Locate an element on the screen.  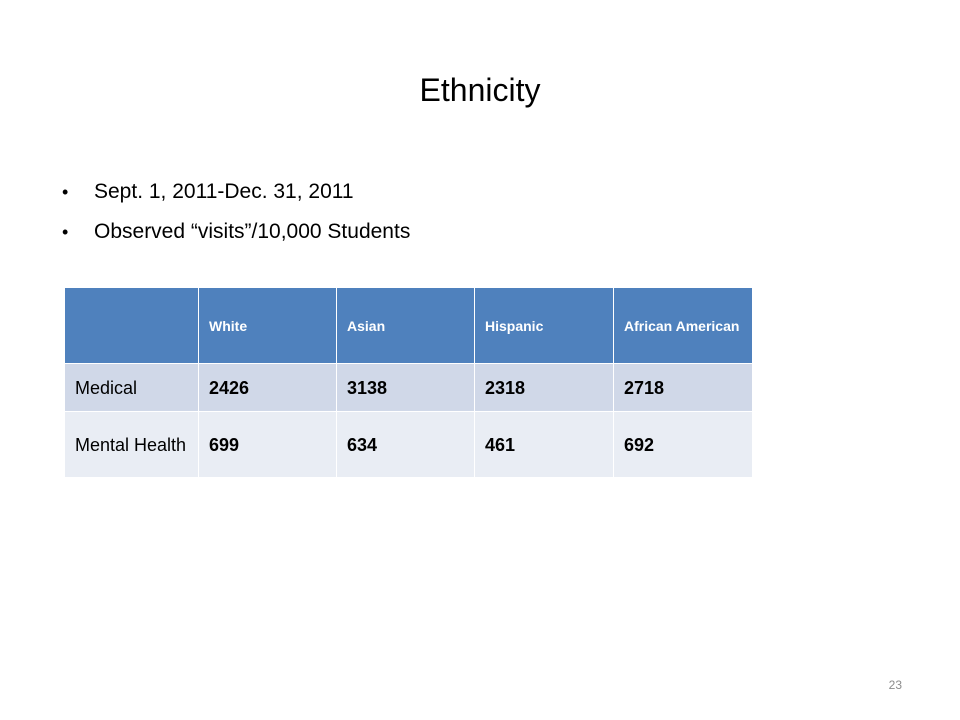
table-cell: 3138 is located at coordinates (405, 387).